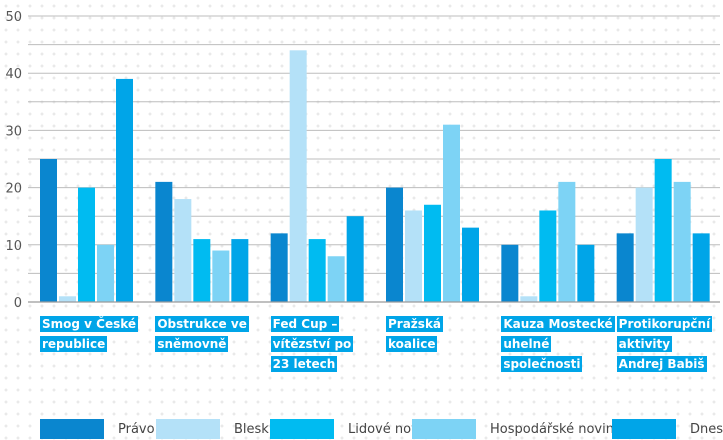 This screenshot has height=440, width=723. What do you see at coordinates (451, 213) in the screenshot?
I see `bar-4-hospod-sk-noviny` at bounding box center [451, 213].